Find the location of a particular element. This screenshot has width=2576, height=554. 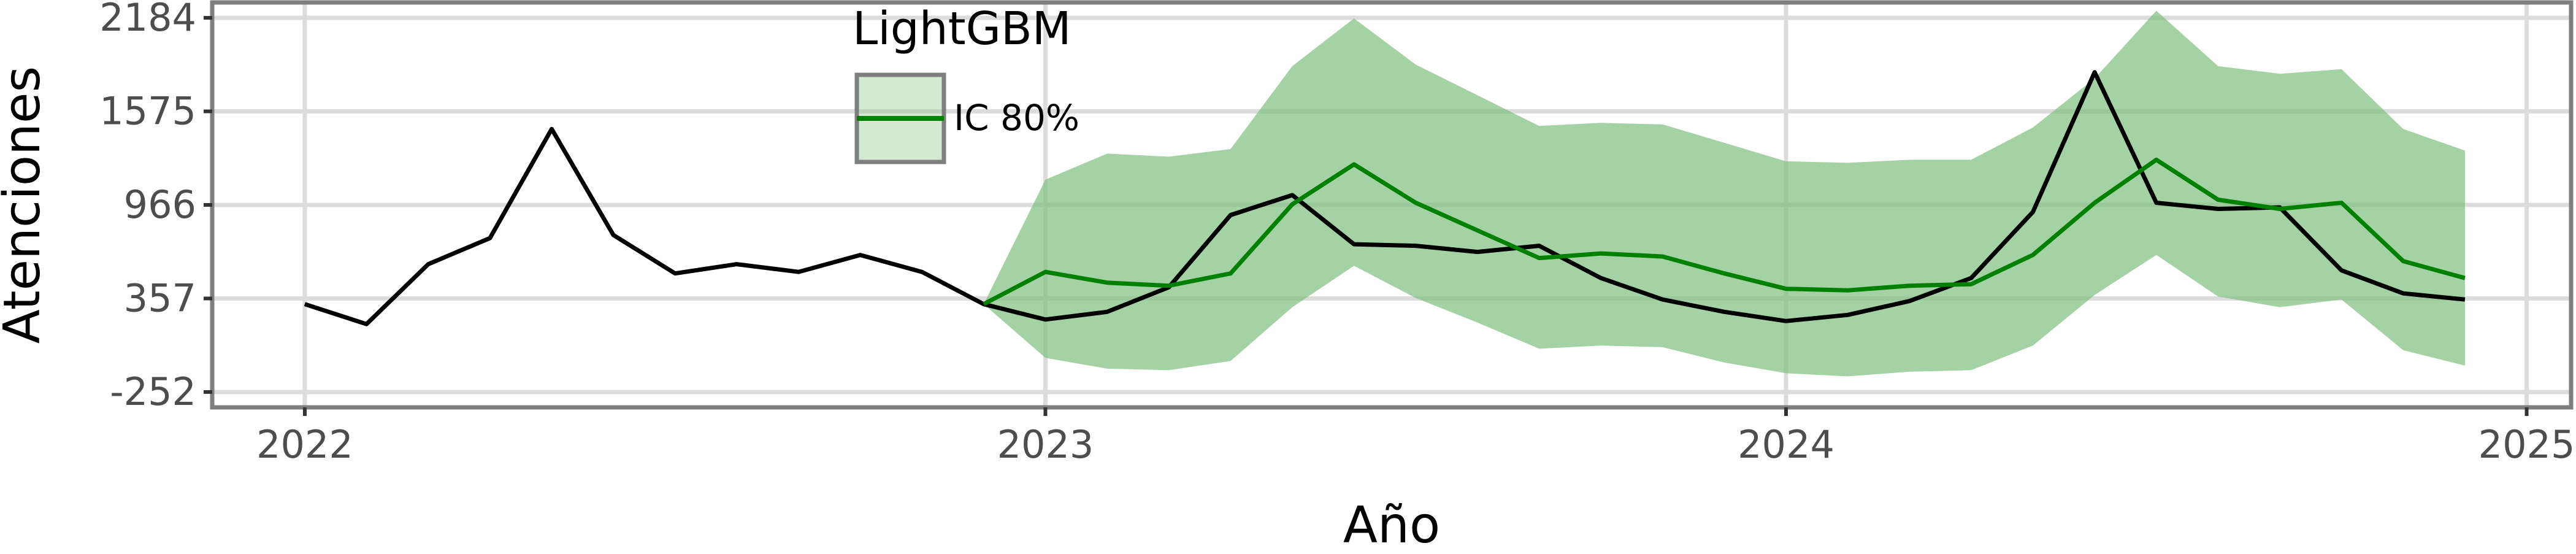

y-axis-title: Atenciones is located at coordinates (26, 205).